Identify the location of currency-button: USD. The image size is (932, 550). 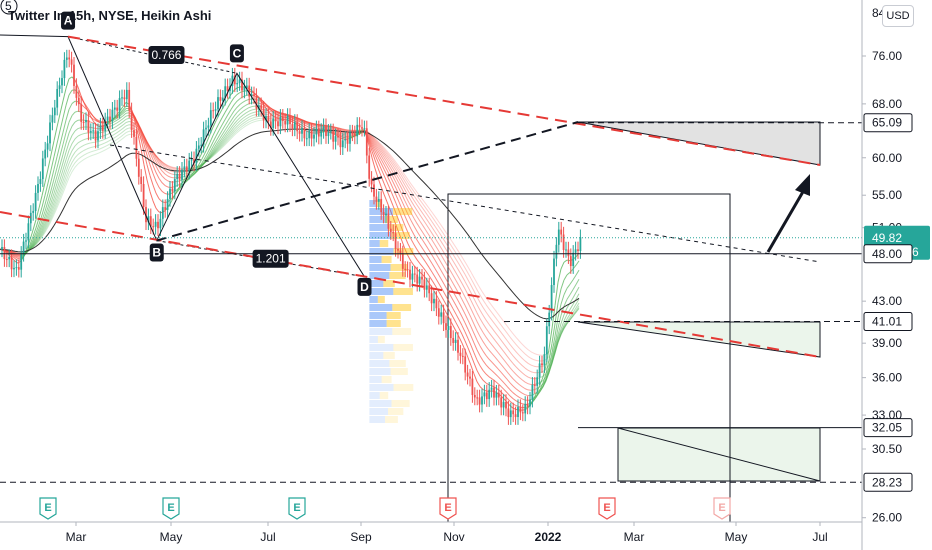
(898, 16).